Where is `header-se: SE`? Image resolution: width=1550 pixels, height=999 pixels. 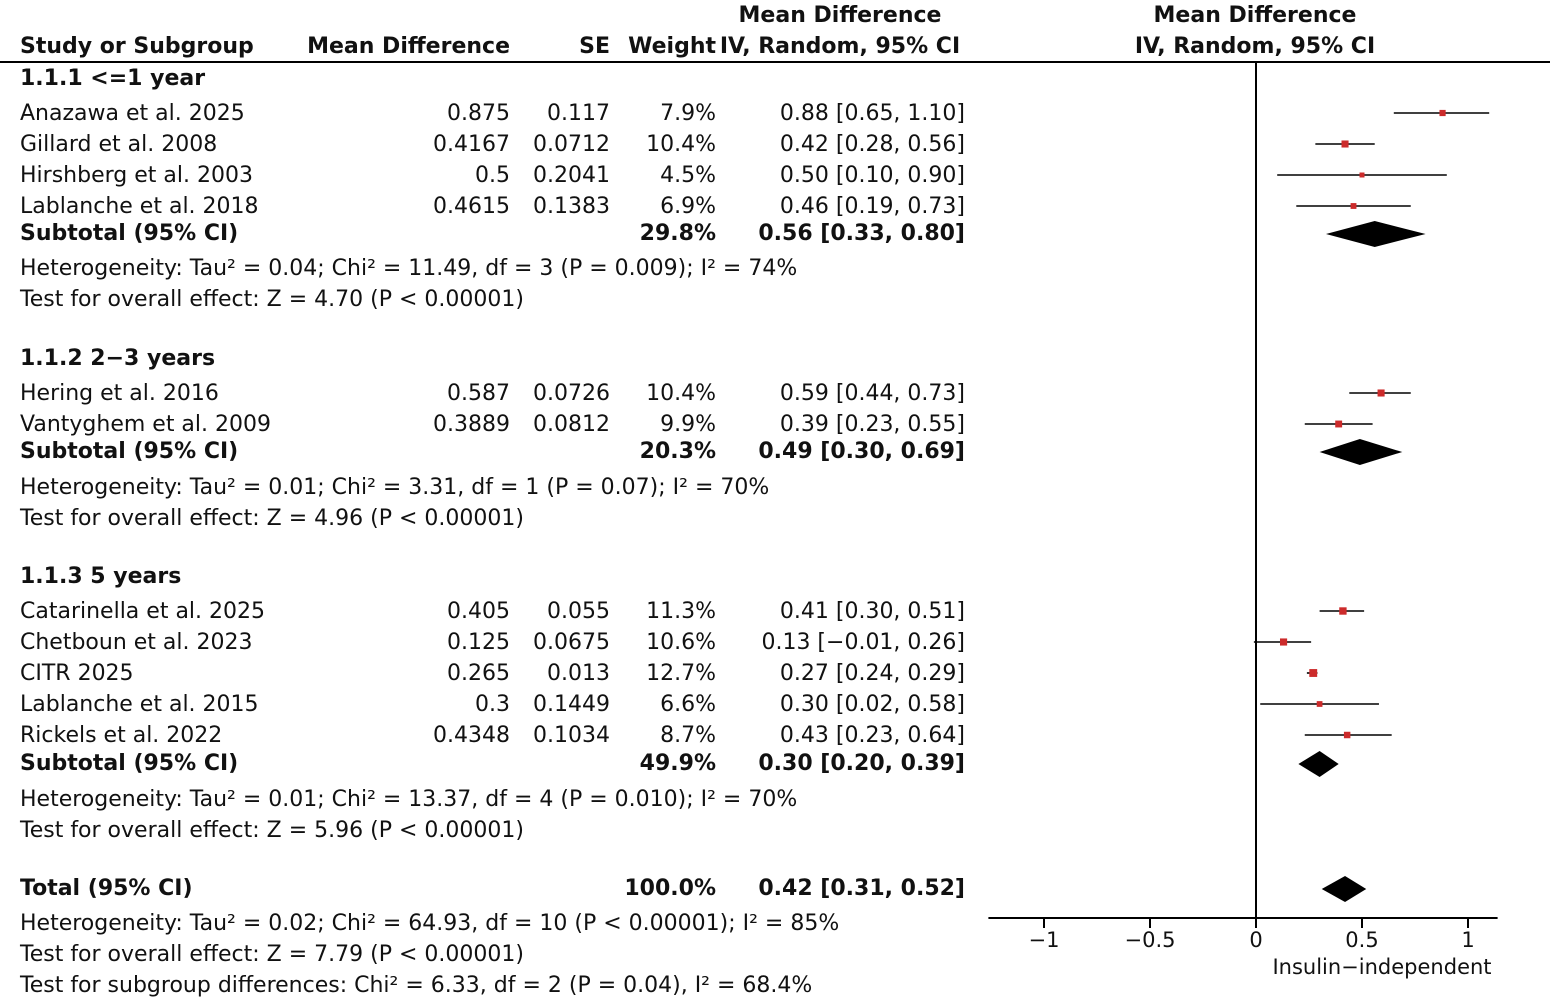 header-se: SE is located at coordinates (594, 46).